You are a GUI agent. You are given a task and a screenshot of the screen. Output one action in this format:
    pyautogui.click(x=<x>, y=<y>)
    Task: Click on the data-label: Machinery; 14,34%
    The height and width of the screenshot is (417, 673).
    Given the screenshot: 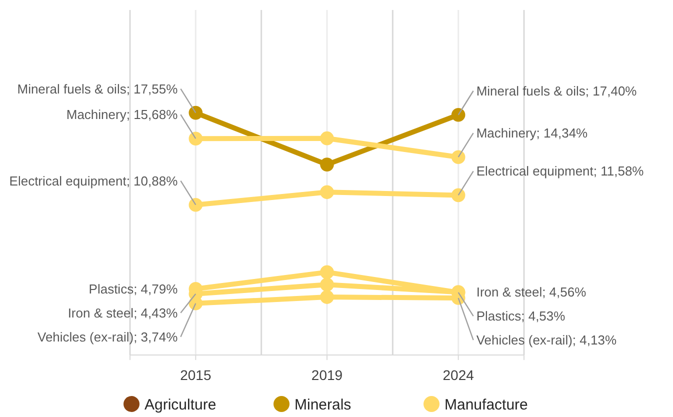 What is the action you would take?
    pyautogui.click(x=532, y=133)
    